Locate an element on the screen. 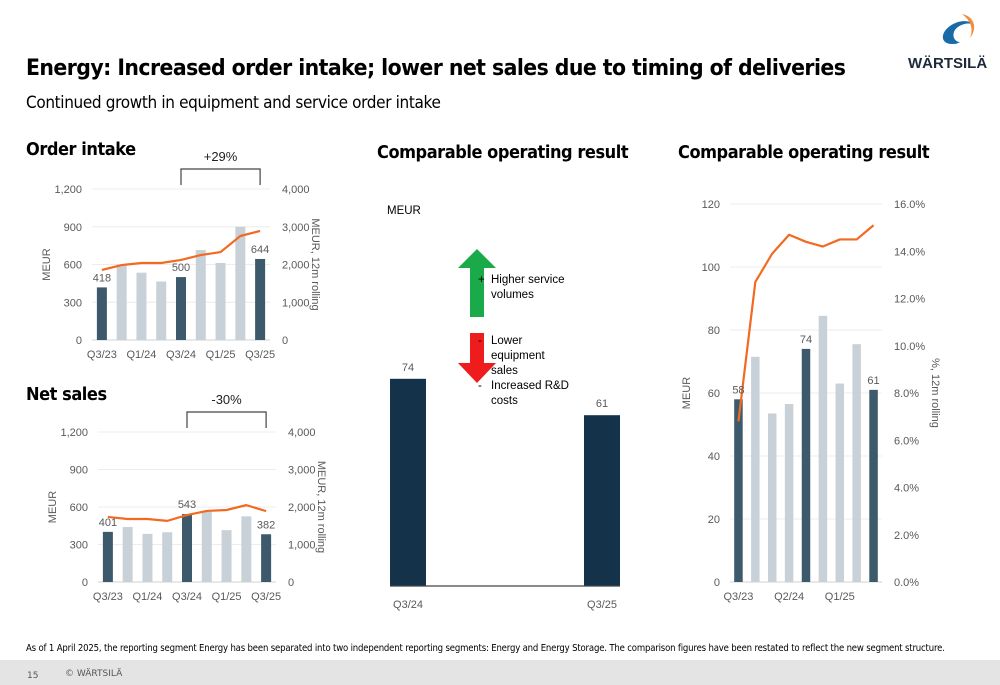 The image size is (1000, 685). y-tick-label: 80 is located at coordinates (714, 331).